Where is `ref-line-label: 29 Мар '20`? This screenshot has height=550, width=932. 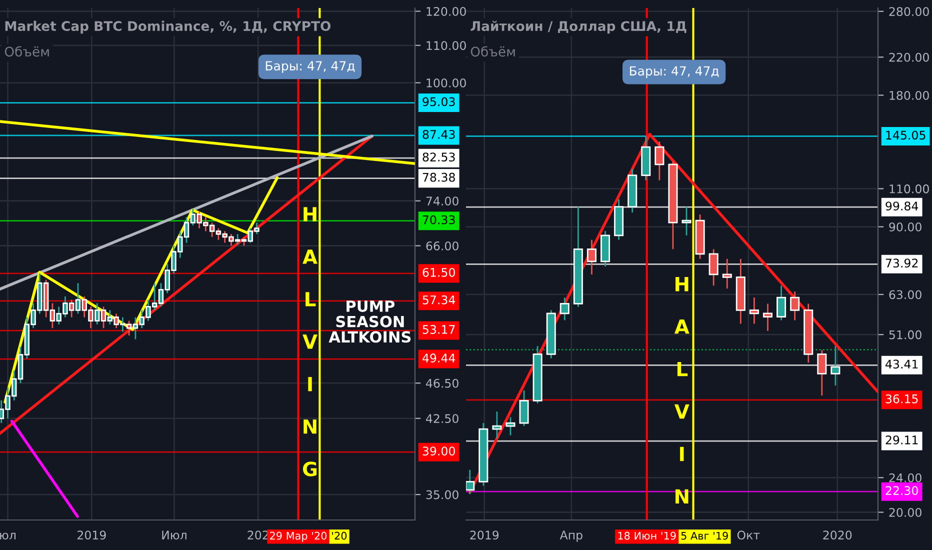 ref-line-label: 29 Мар '20 is located at coordinates (298, 537).